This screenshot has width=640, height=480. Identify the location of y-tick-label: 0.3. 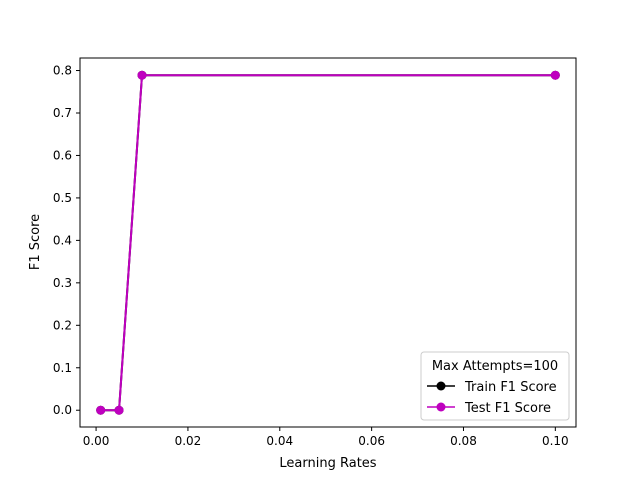
(62, 283).